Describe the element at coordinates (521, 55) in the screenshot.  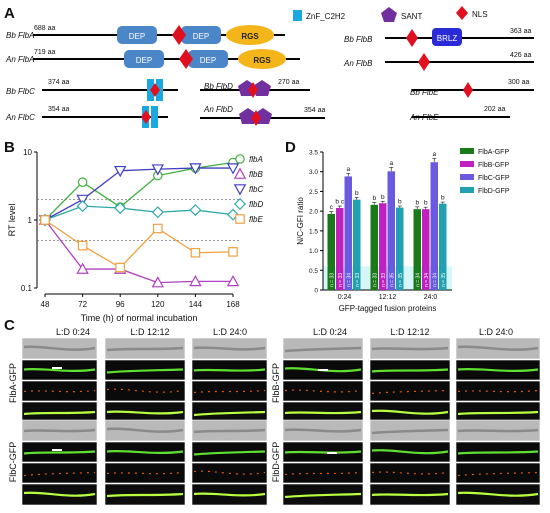
I see `an-flbb-length: 426 aa` at that location.